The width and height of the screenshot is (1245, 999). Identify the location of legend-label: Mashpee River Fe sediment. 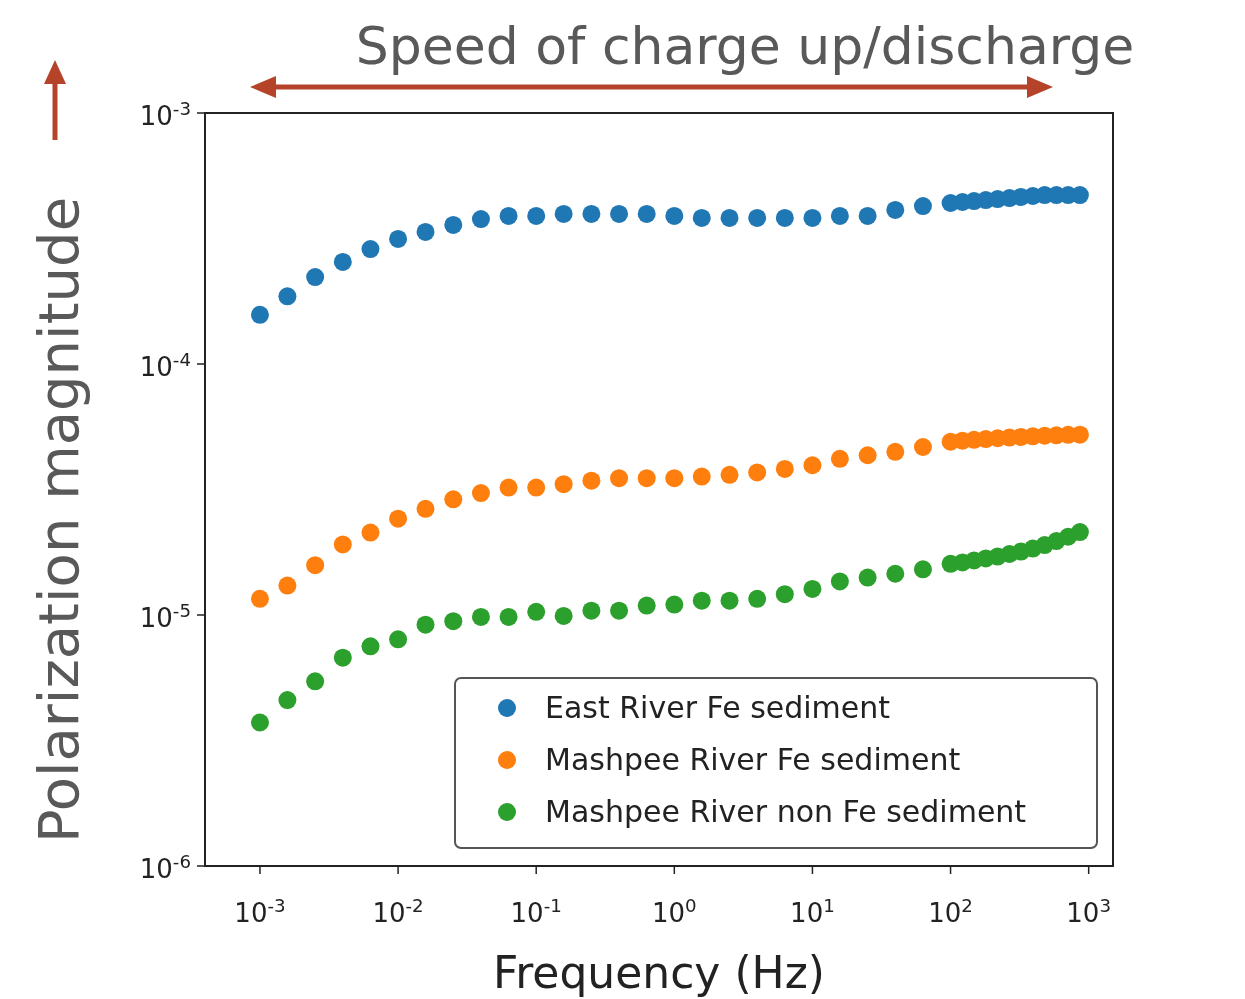
(753, 759).